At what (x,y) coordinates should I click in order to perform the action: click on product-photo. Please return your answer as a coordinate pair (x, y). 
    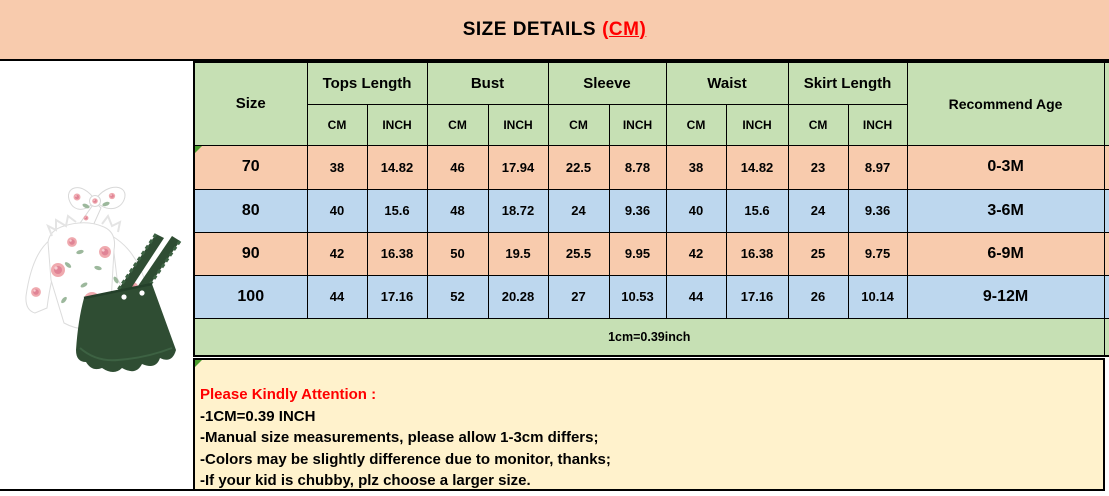
    Looking at the image, I should click on (97, 279).